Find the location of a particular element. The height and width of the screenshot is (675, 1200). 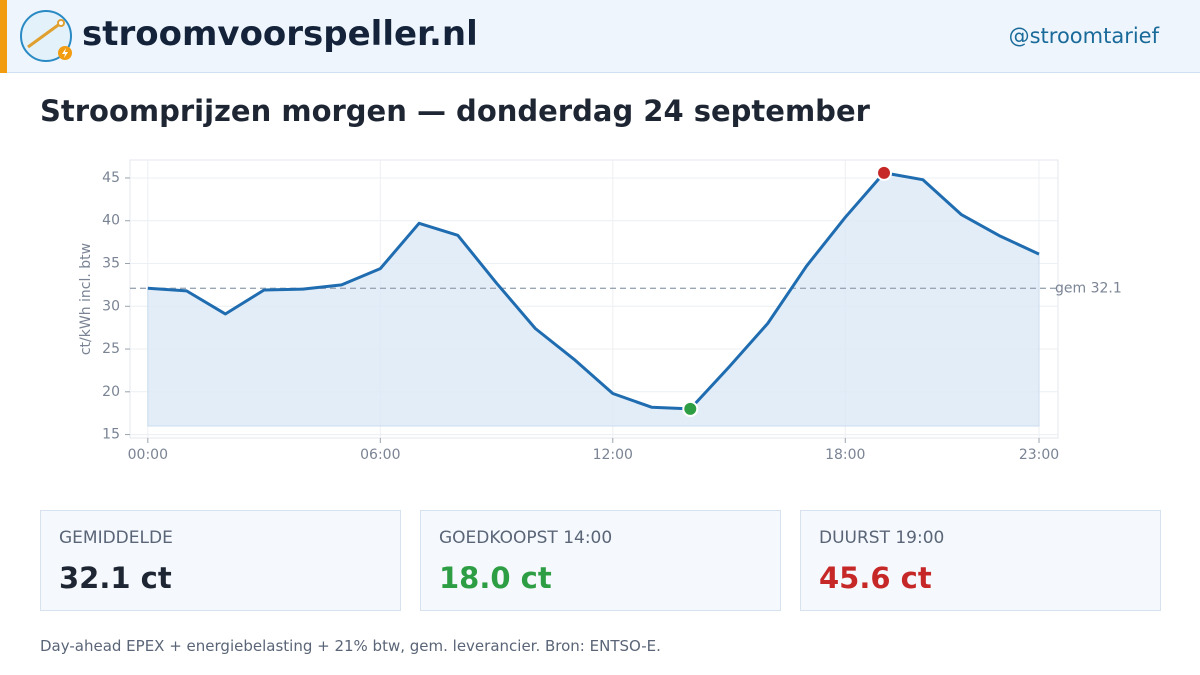

stat-label: DUURST 19:00 is located at coordinates (882, 538).